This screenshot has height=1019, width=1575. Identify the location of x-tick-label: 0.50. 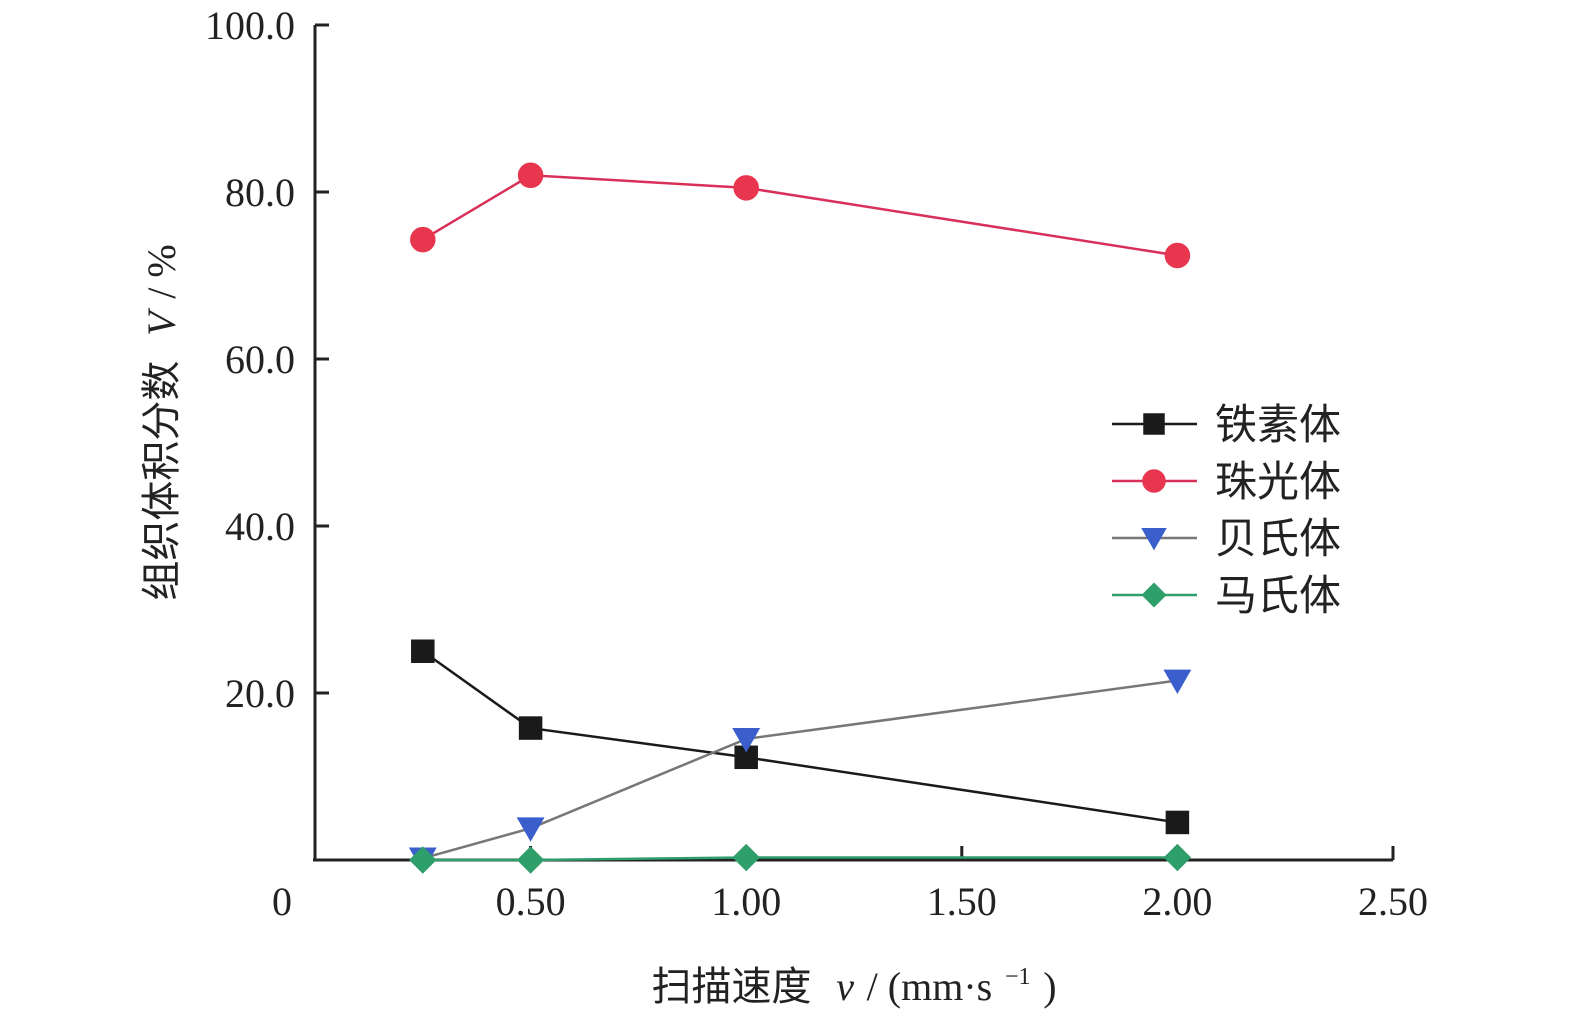
(531, 901).